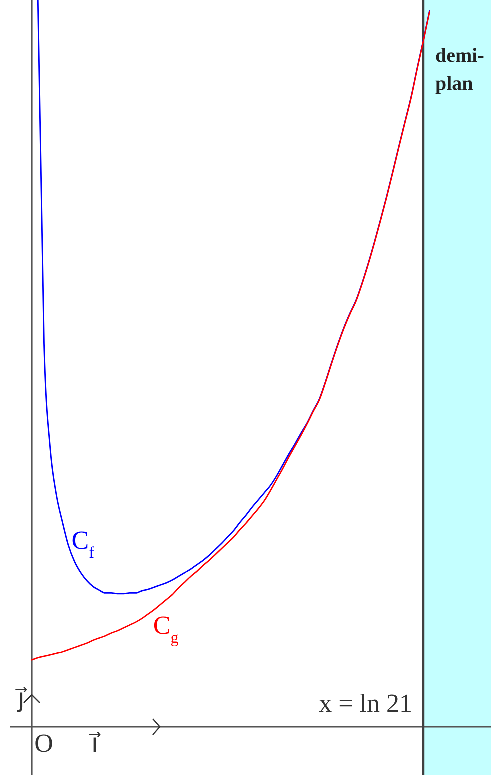  I want to click on annotation: demi-plan, so click(460, 70).